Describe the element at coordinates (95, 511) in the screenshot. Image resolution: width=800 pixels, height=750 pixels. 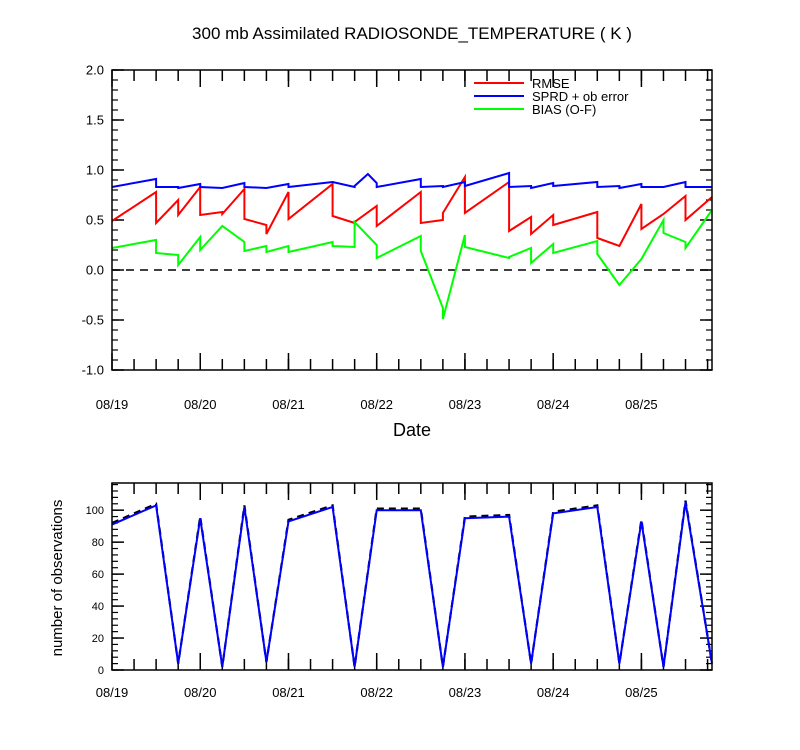
I see `y-tick-label: 100` at that location.